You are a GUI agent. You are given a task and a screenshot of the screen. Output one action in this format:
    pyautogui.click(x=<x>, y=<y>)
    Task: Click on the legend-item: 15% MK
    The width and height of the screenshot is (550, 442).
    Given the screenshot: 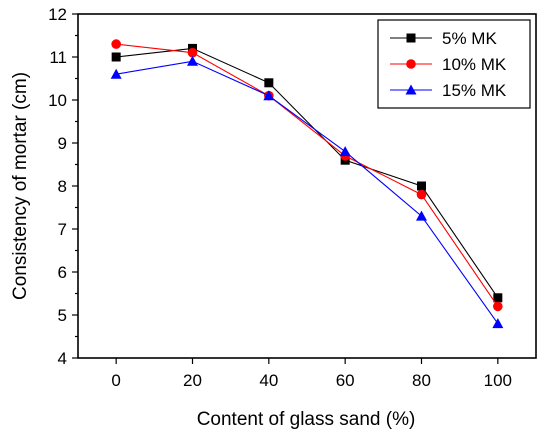 What is the action you would take?
    pyautogui.click(x=448, y=90)
    